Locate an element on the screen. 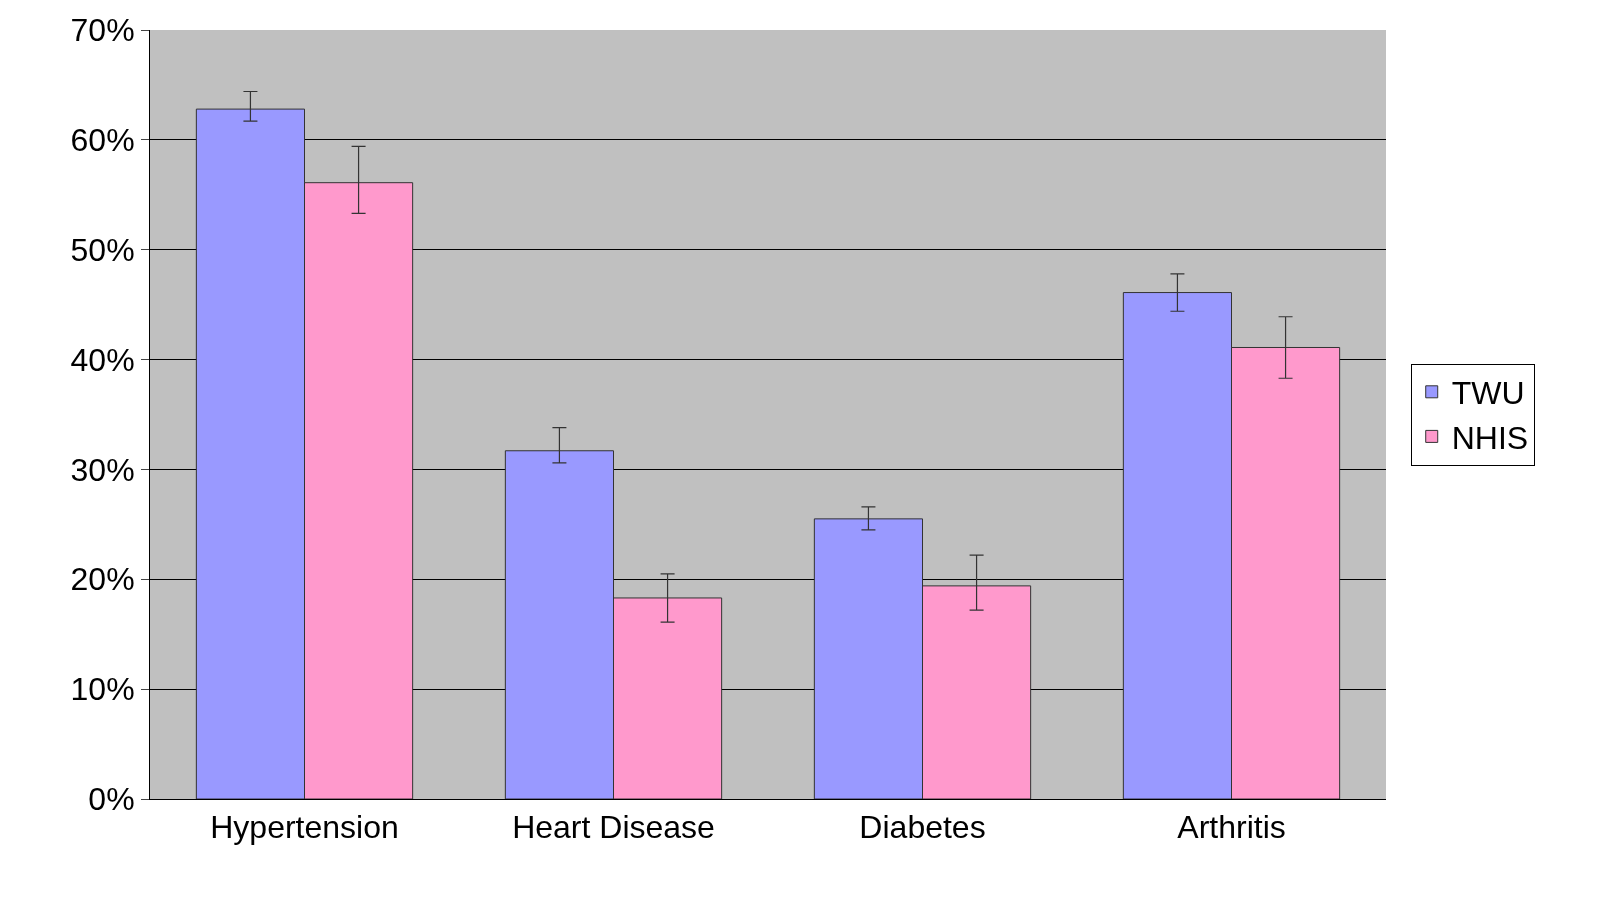 Image resolution: width=1616 pixels, height=919 pixels. y-tick-label: 10% is located at coordinates (102, 689).